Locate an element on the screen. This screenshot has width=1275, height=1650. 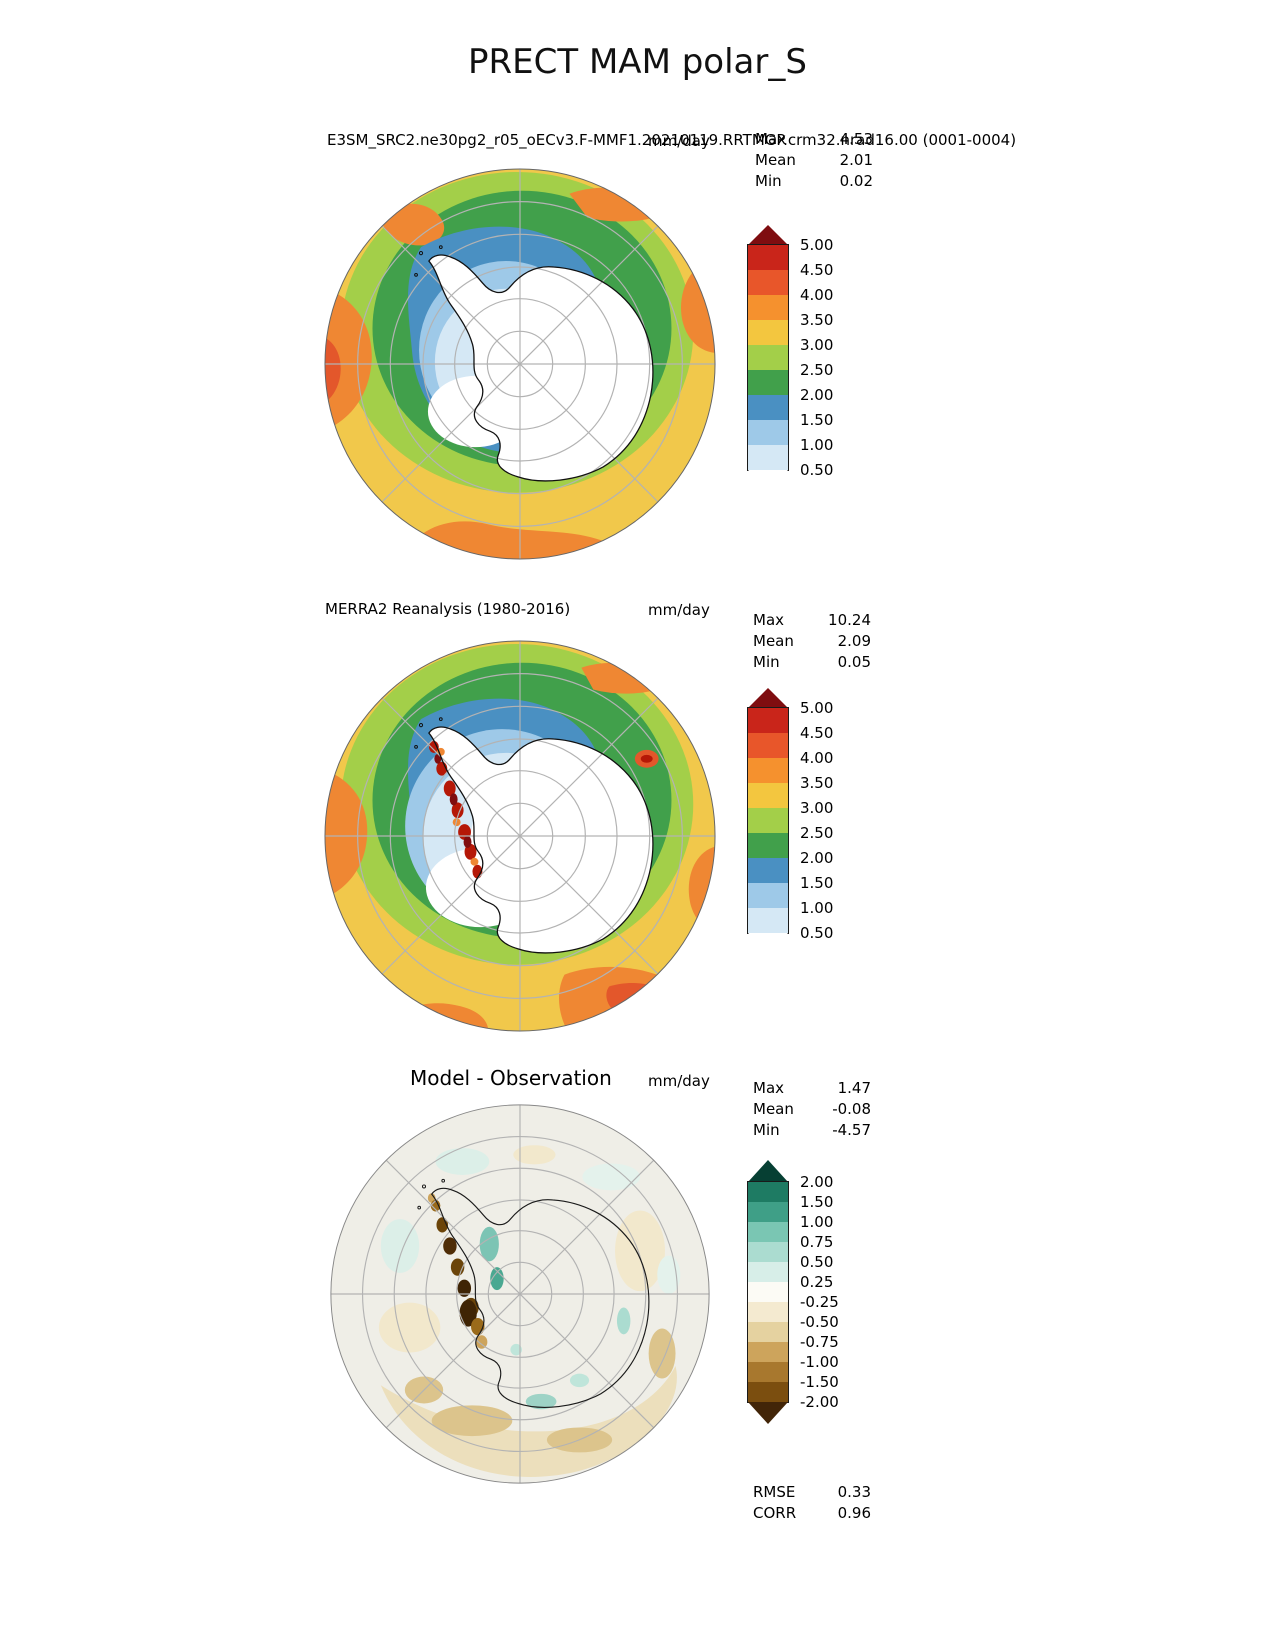
metrics-block: RMSE 0.33 CORR 0.96 is located at coordinates (812, 1503).